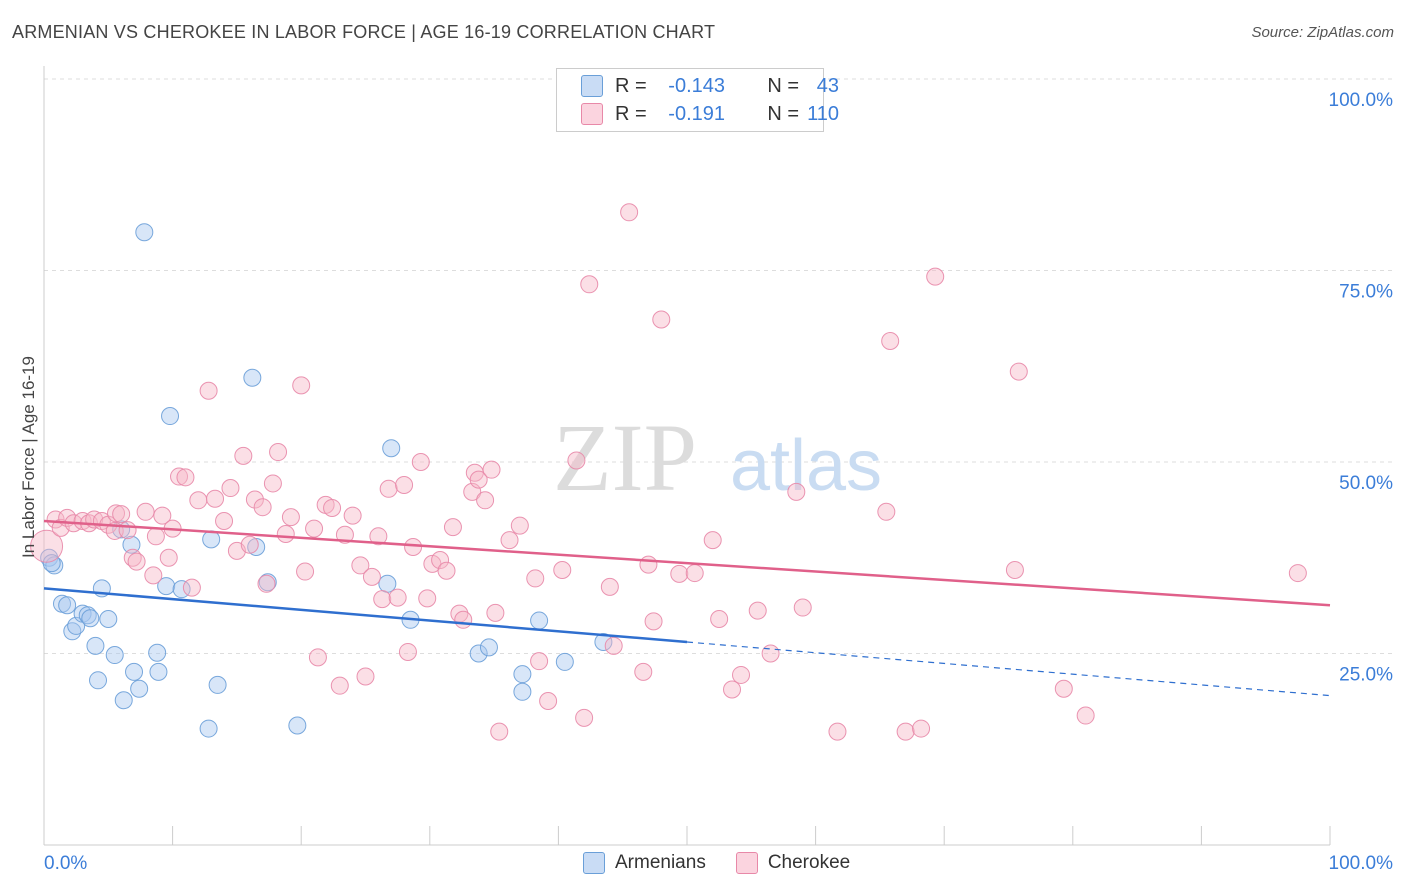  What do you see at coordinates (1361, 863) in the screenshot?
I see `x-tick-label-max: 100.0%` at bounding box center [1361, 863].